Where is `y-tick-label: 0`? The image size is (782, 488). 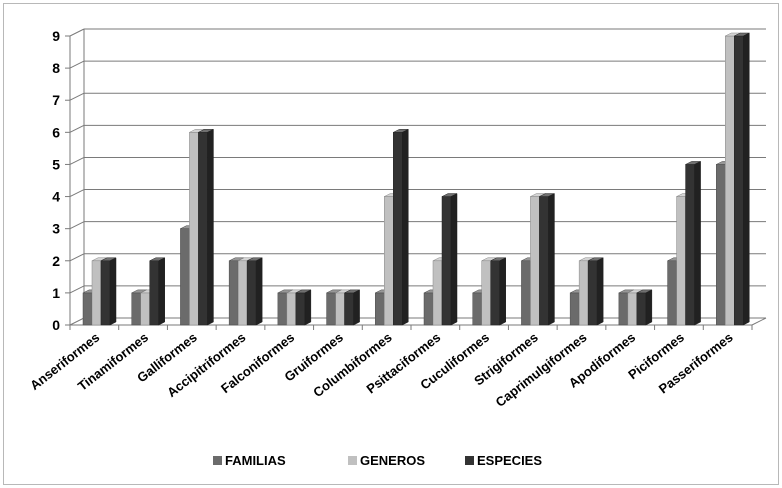 y-tick-label: 0 is located at coordinates (56, 325).